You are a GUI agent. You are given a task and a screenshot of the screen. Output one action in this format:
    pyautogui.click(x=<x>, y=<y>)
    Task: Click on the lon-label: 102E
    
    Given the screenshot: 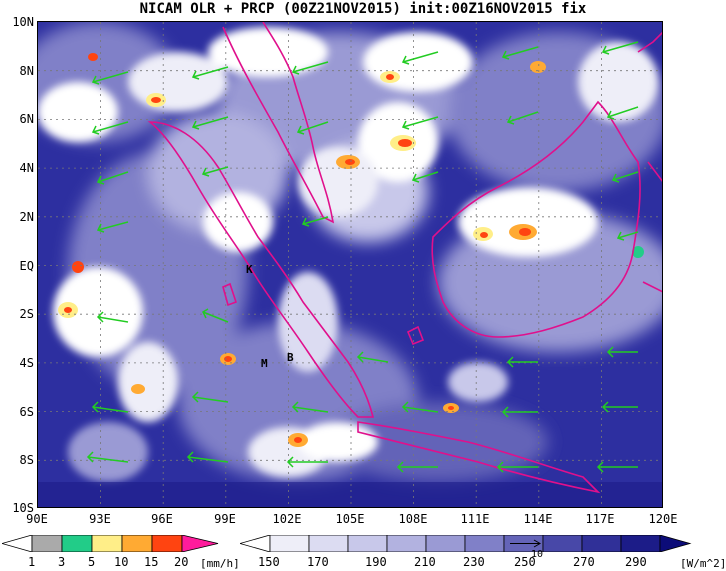 What is the action you would take?
    pyautogui.click(x=287, y=519)
    